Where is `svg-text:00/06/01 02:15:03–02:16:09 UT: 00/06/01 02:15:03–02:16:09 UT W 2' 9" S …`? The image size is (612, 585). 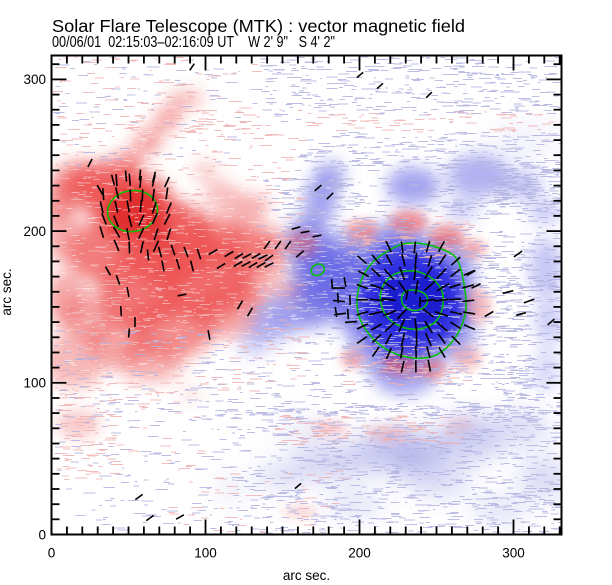
svg-text:00/06/01 02:15:03–02:16:09 UT: 00/06/01 02:15:03–02:16:09 UT W 2' 9" S … is located at coordinates (193, 42).